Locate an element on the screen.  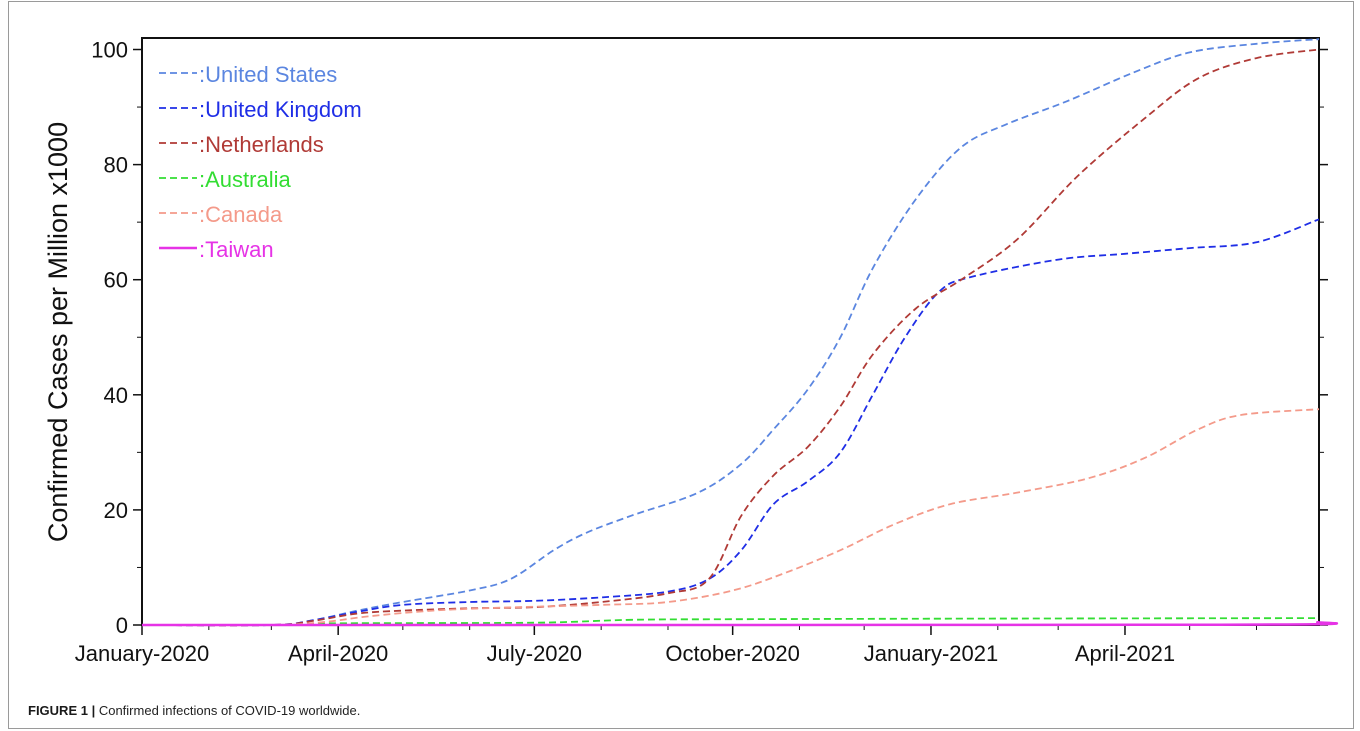
x-tick-label: July-2020 is located at coordinates (534, 653).